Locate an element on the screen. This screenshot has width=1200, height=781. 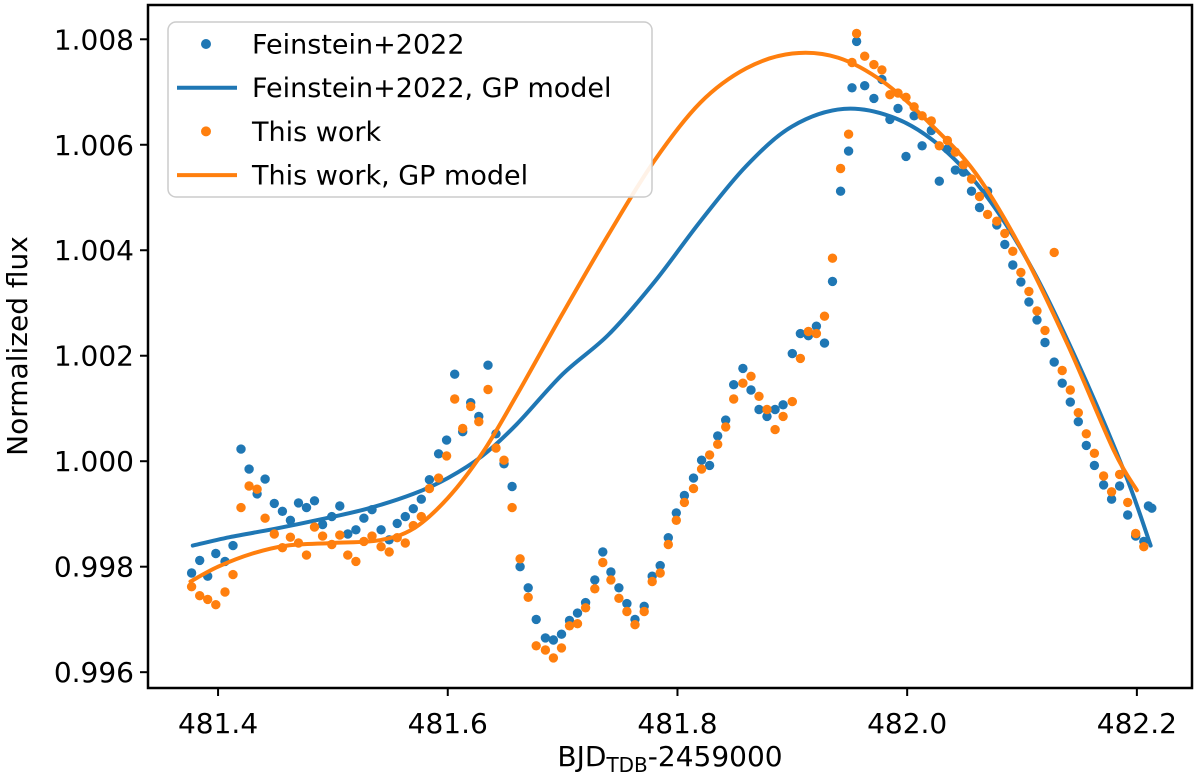
y-tick-label: 0.996 is located at coordinates (94, 672).